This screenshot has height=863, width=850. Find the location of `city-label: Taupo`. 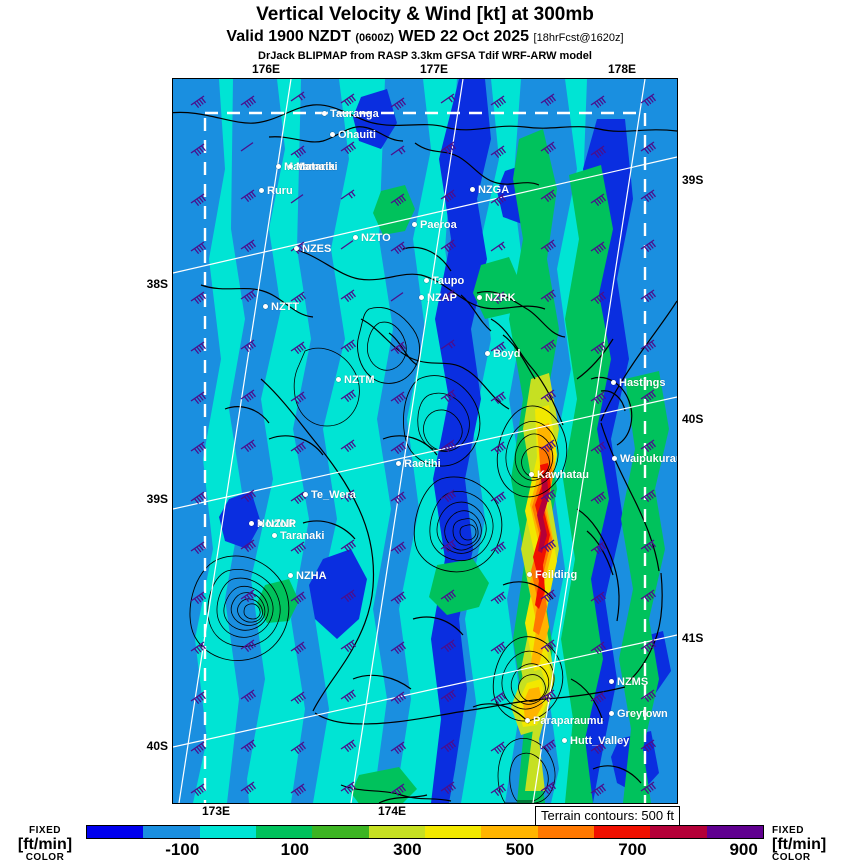

city-label: Taupo is located at coordinates (448, 280).